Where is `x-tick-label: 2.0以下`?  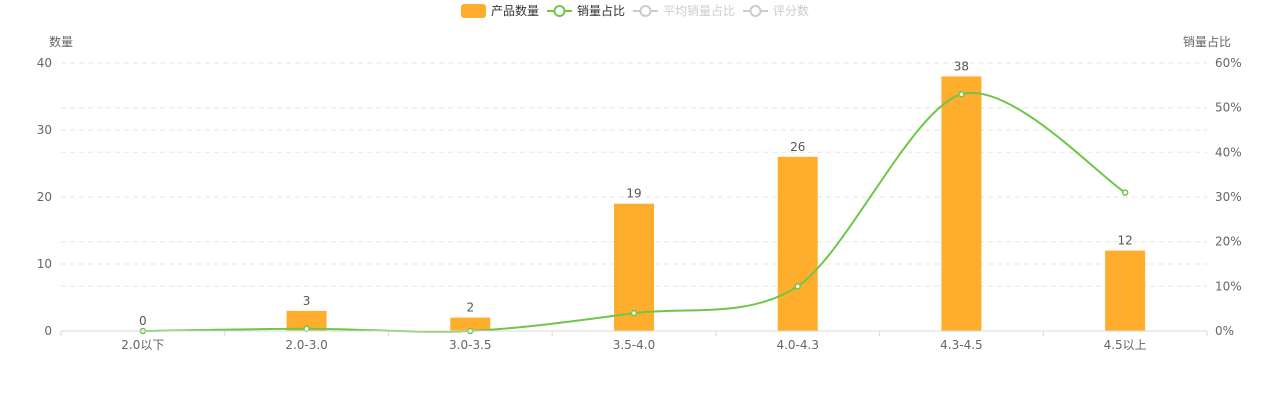
x-tick-label: 2.0以下 is located at coordinates (142, 345).